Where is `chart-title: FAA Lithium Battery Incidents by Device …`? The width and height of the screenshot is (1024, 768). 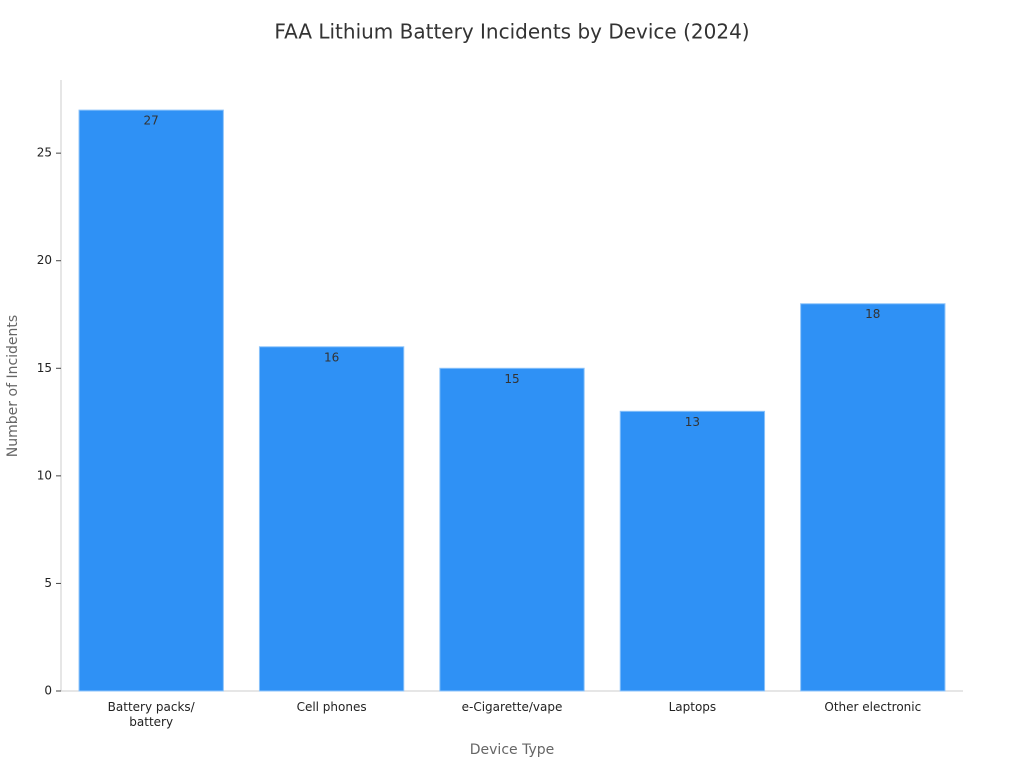 chart-title: FAA Lithium Battery Incidents by Device … is located at coordinates (511, 32).